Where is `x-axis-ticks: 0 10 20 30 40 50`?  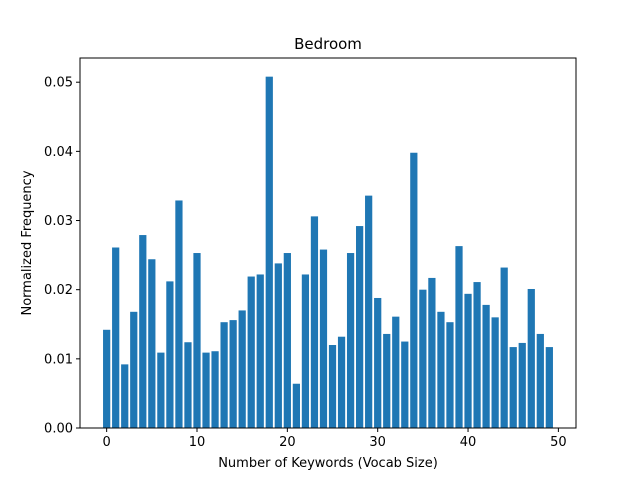
x-axis-ticks: 0 10 20 30 40 50 is located at coordinates (335, 439).